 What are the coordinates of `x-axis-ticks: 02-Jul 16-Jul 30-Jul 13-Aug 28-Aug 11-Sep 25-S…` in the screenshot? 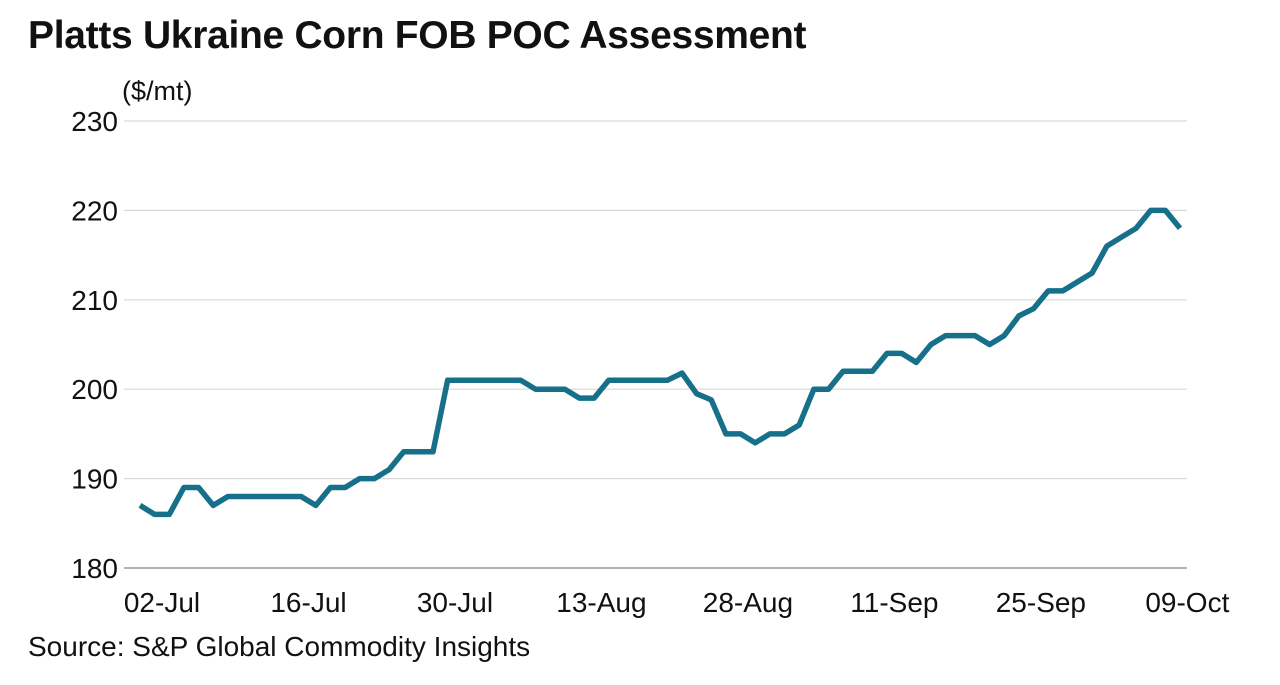 It's located at (677, 602).